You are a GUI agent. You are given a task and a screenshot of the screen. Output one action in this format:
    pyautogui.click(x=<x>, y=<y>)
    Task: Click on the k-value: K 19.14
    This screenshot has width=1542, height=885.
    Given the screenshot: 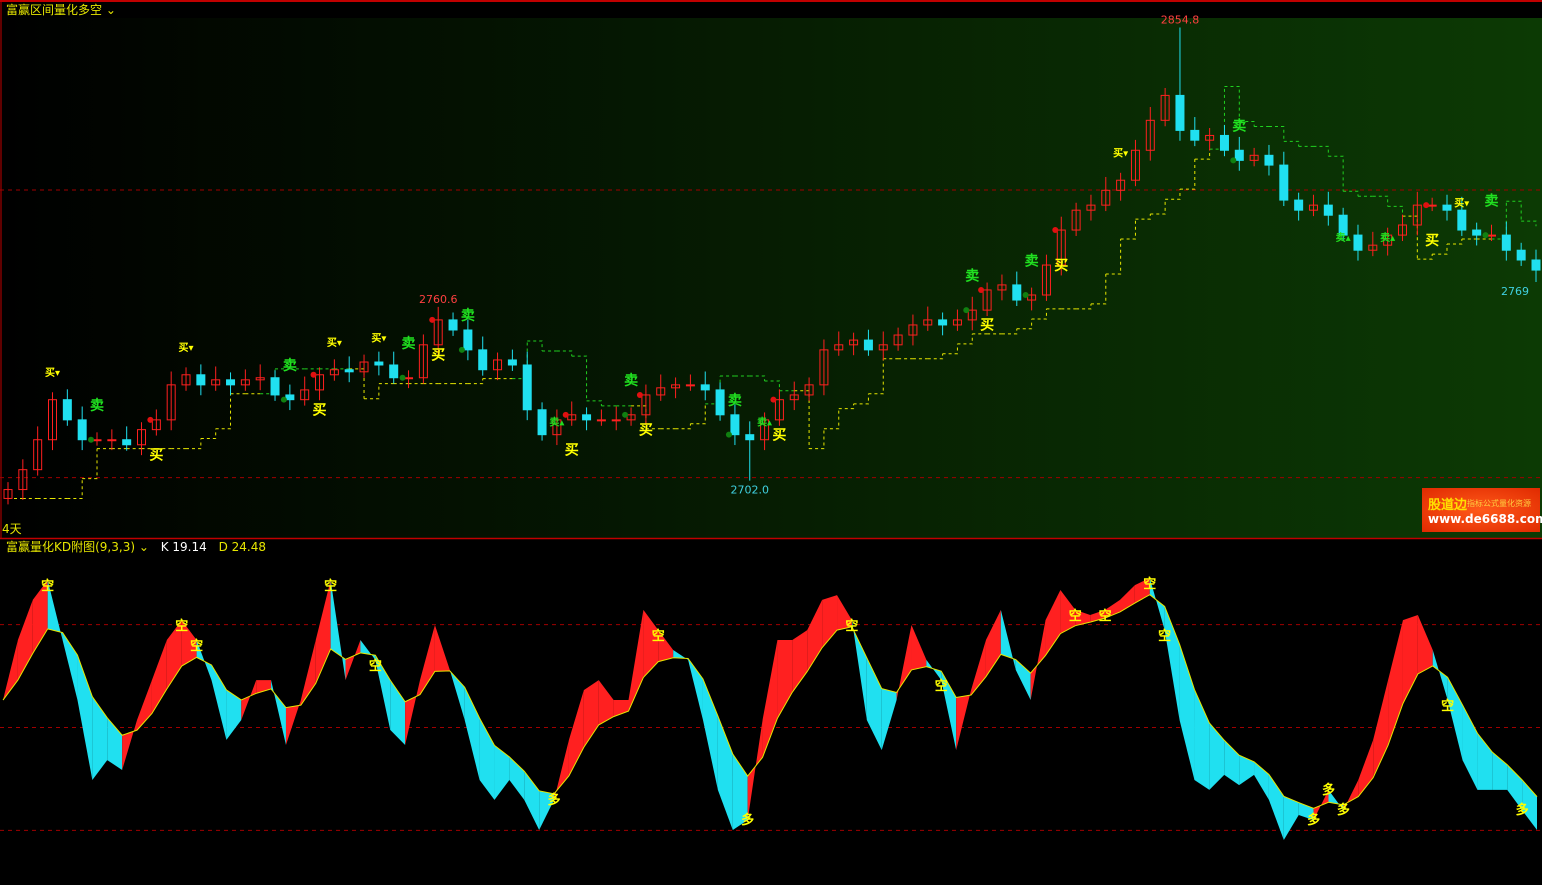 What is the action you would take?
    pyautogui.click(x=183, y=547)
    